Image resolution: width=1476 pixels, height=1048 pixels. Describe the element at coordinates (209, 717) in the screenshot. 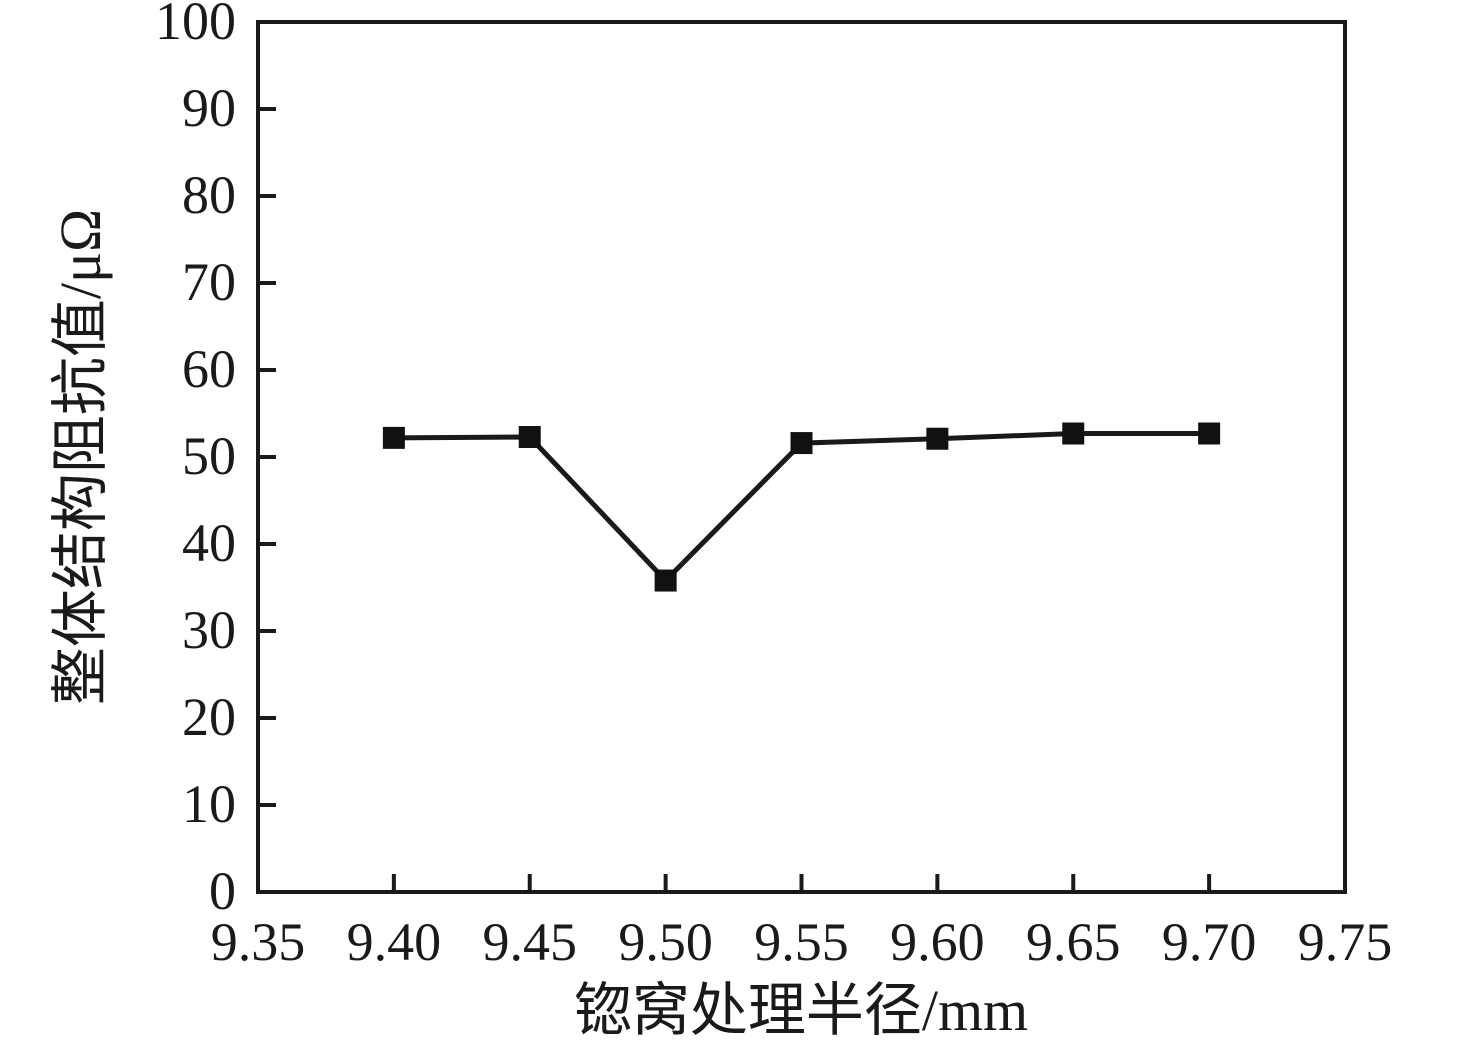

I see `y-tick-label: 20` at that location.